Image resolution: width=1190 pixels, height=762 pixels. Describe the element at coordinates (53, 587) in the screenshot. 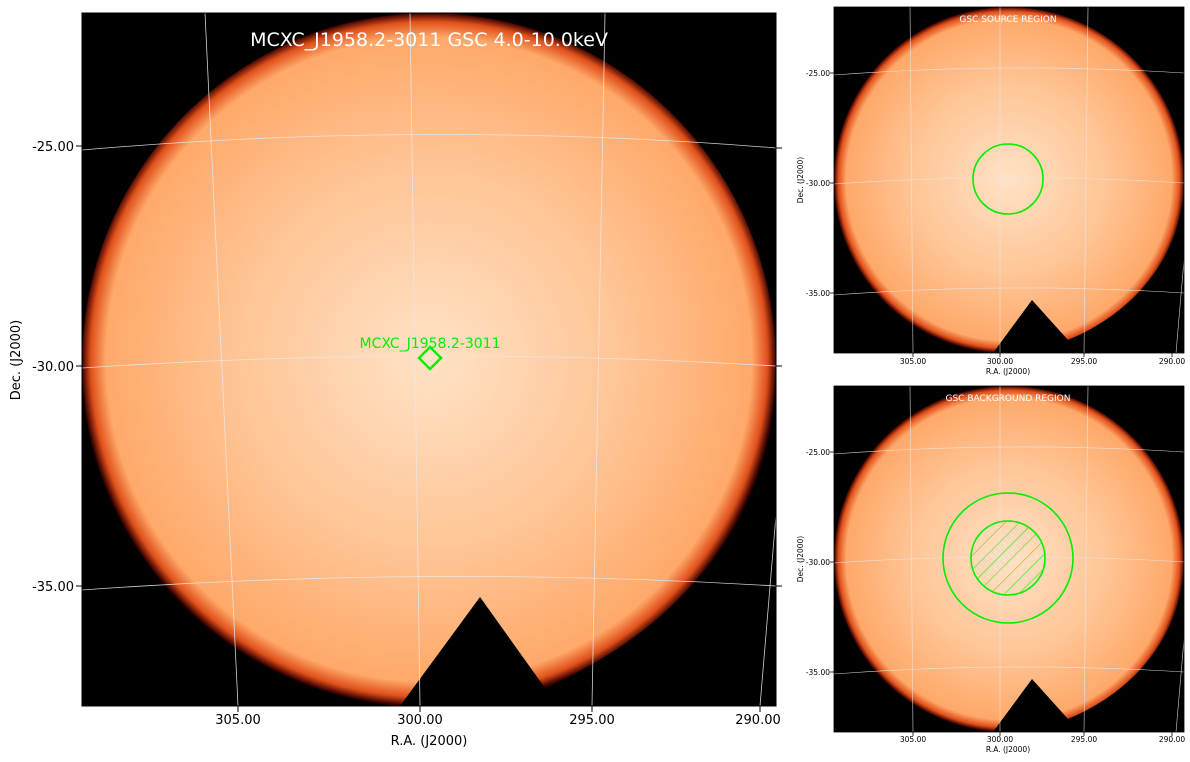

I see `main-ytick-label: -35.00` at that location.